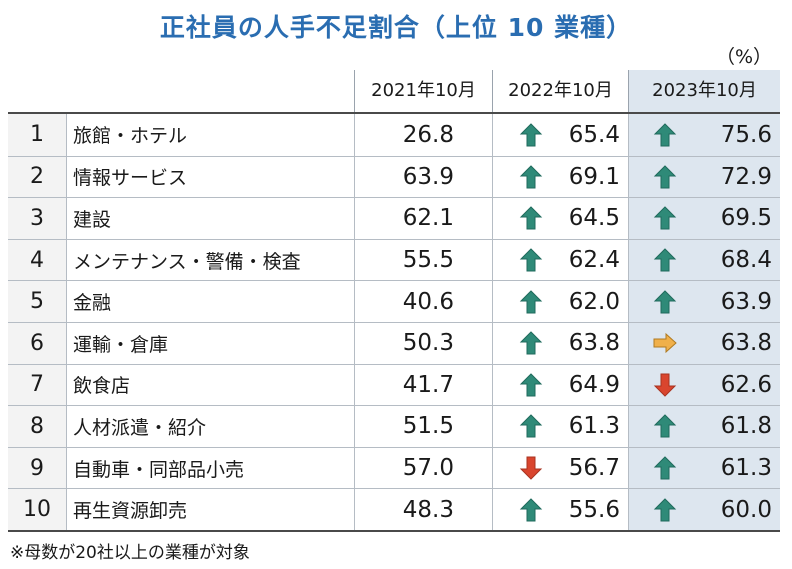 Image resolution: width=792 pixels, height=569 pixels. Describe the element at coordinates (428, 468) in the screenshot. I see `value-2021-text: 57.0` at that location.